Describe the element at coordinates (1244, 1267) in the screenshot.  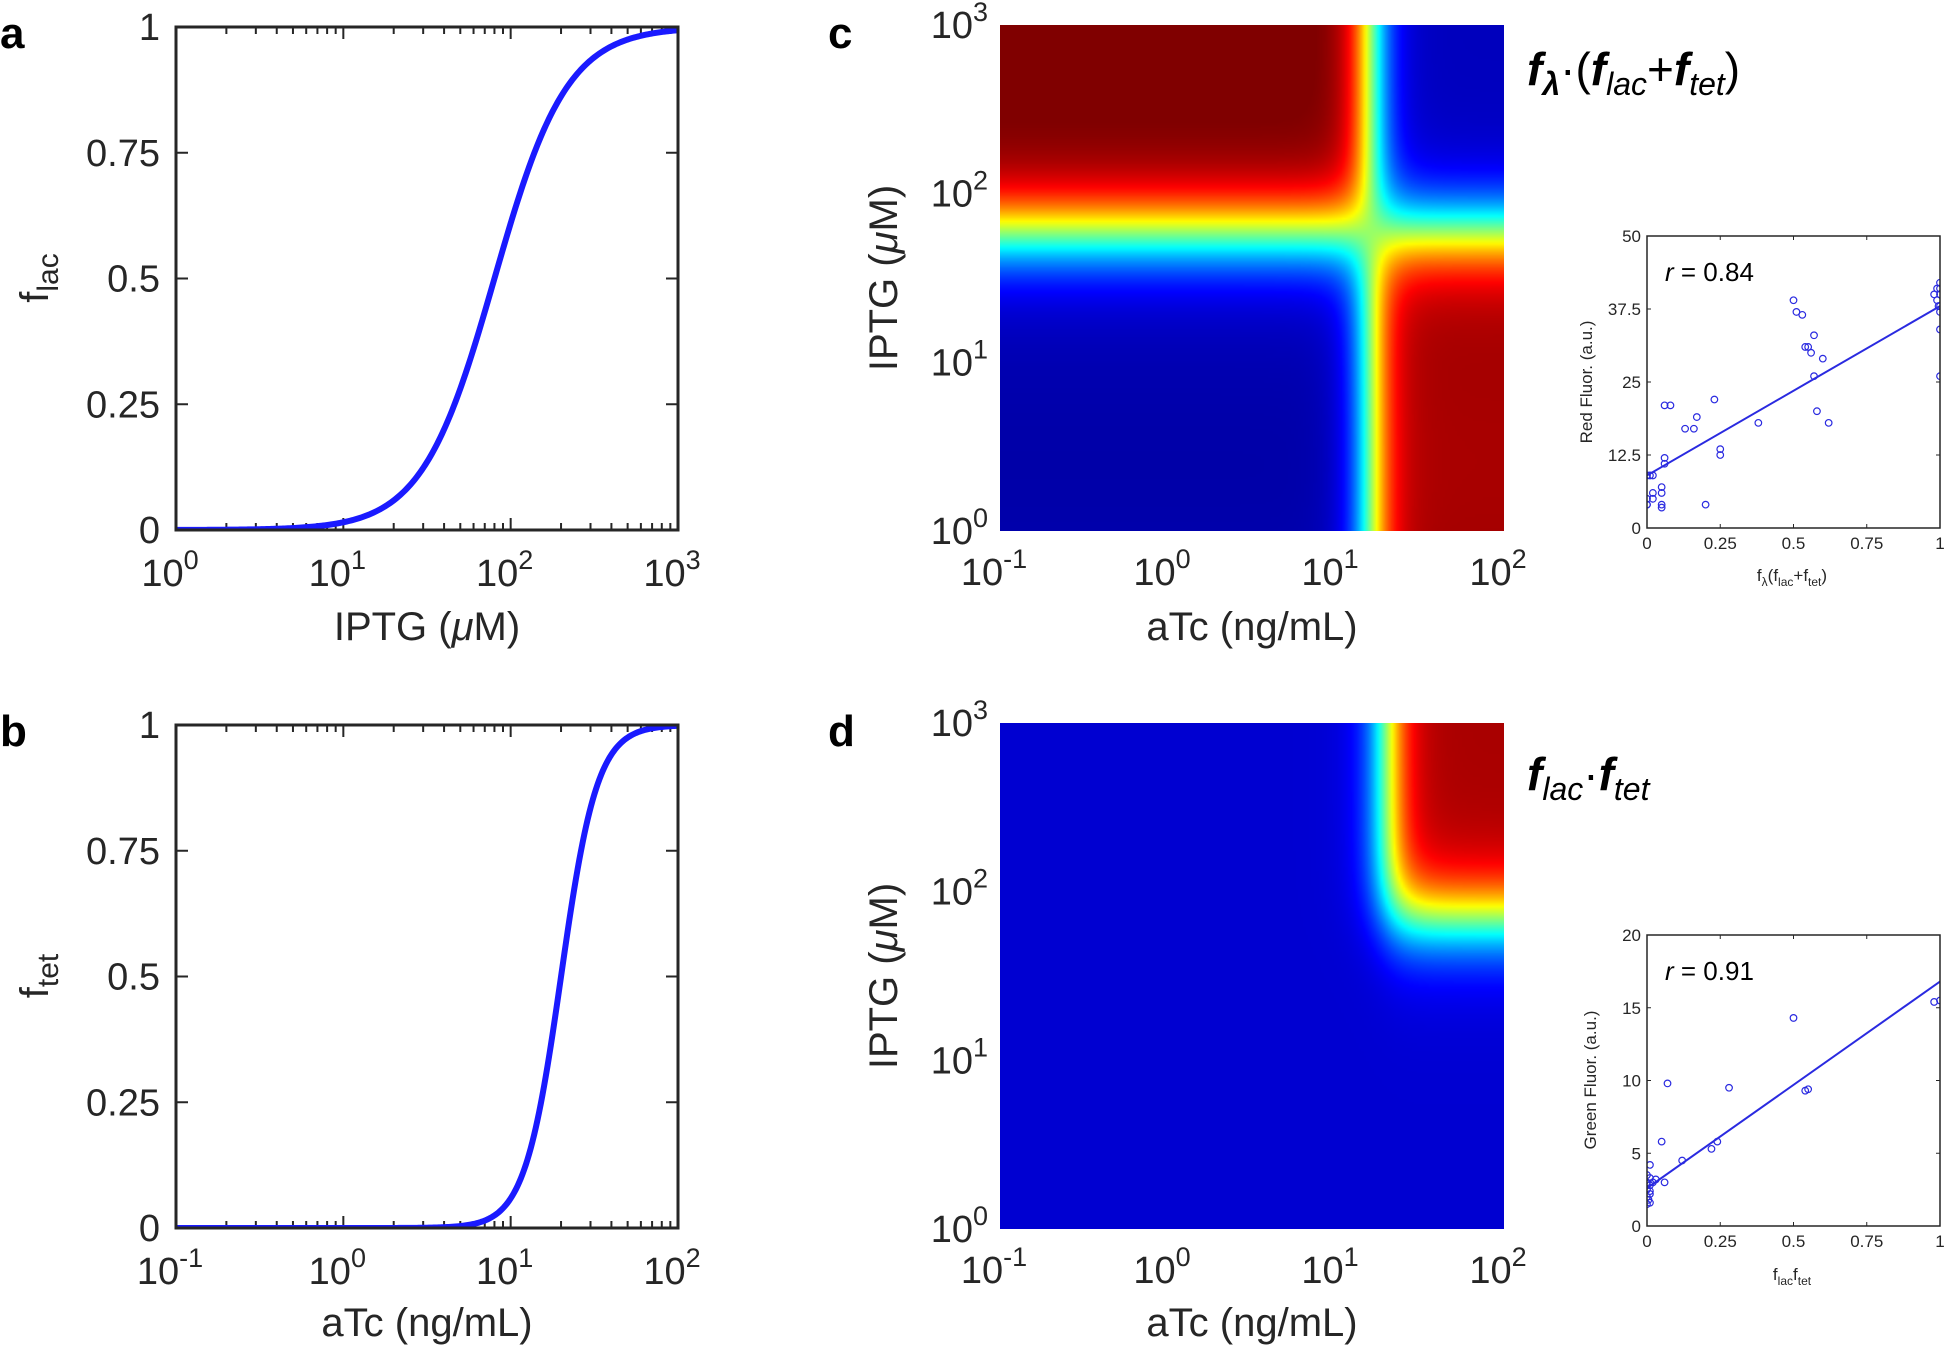
I see `panel-d-x-tick-labels: 10⁻¹ 10⁰ 10¹ 10²` at that location.